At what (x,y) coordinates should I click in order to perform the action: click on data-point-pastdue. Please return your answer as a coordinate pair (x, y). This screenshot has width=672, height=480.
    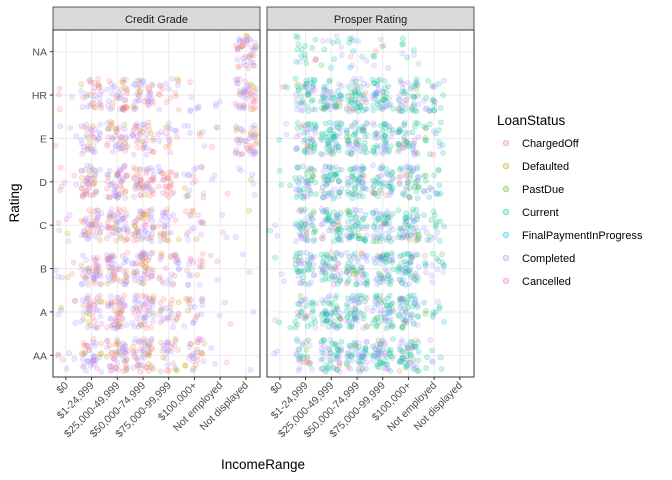
    Looking at the image, I should click on (425, 137).